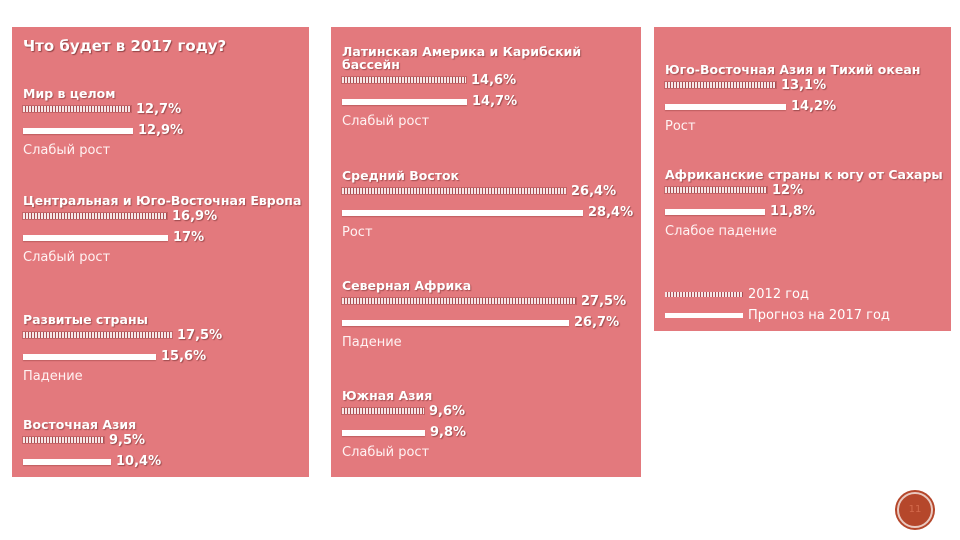 Image resolution: width=960 pixels, height=540 pixels. Describe the element at coordinates (139, 461) in the screenshot. I see `value-label-2017: 10,4%` at that location.